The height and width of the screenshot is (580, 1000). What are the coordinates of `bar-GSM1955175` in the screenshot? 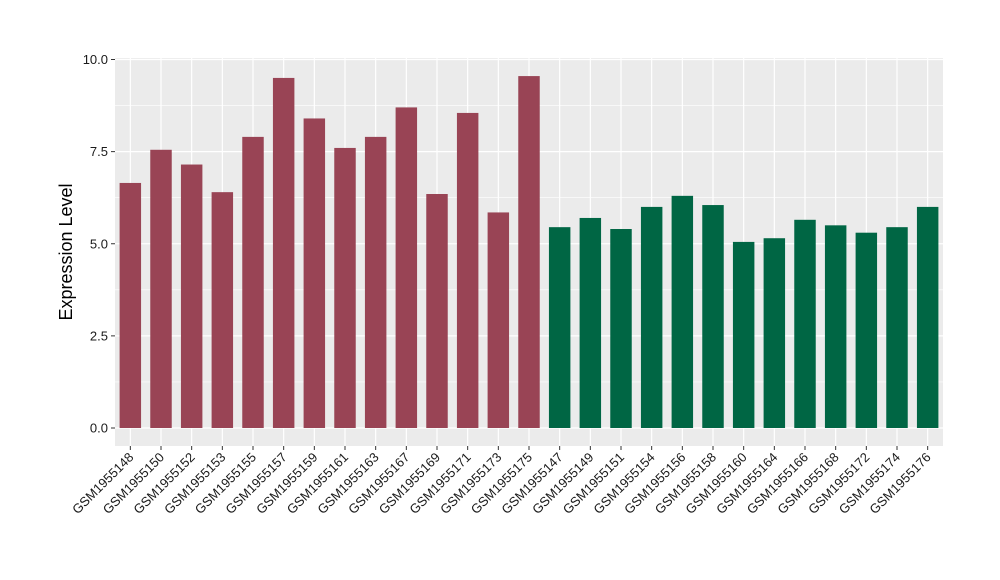 It's located at (529, 252).